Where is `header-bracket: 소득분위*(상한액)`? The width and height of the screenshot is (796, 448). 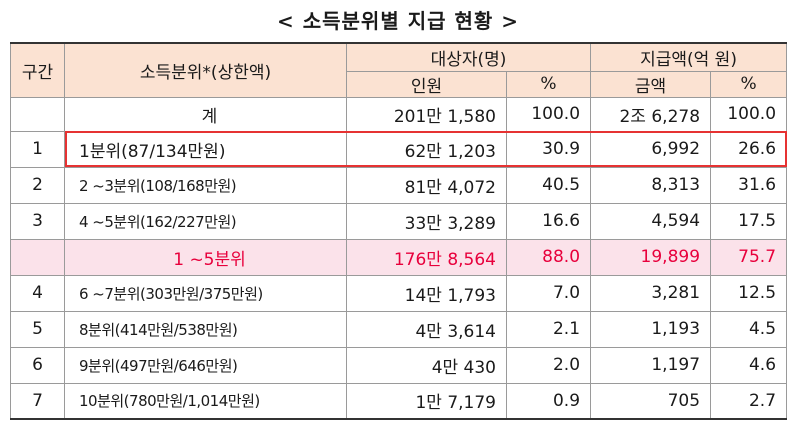
header-bracket: 소득분위*(상한액) is located at coordinates (205, 70).